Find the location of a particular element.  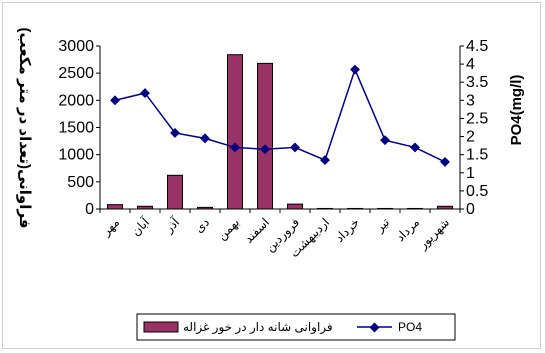

x-tick-label: دی is located at coordinates (202, 225).